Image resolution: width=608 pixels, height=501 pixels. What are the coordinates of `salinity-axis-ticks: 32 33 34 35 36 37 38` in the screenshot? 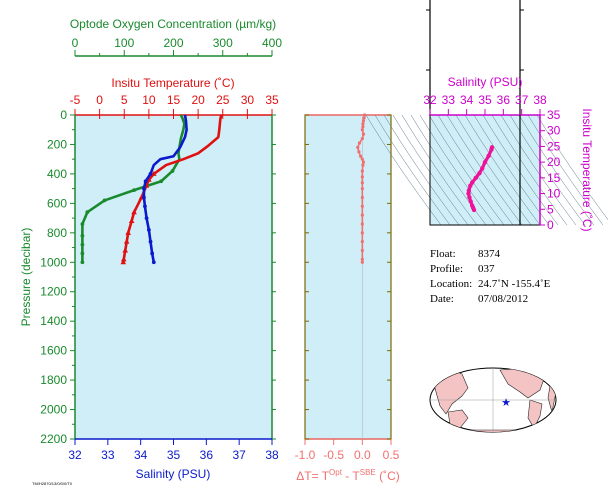 It's located at (173, 450).